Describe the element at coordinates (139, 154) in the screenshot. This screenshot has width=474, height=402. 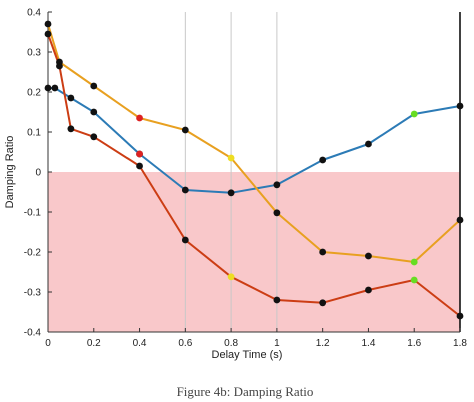
I see `highlight-point` at that location.